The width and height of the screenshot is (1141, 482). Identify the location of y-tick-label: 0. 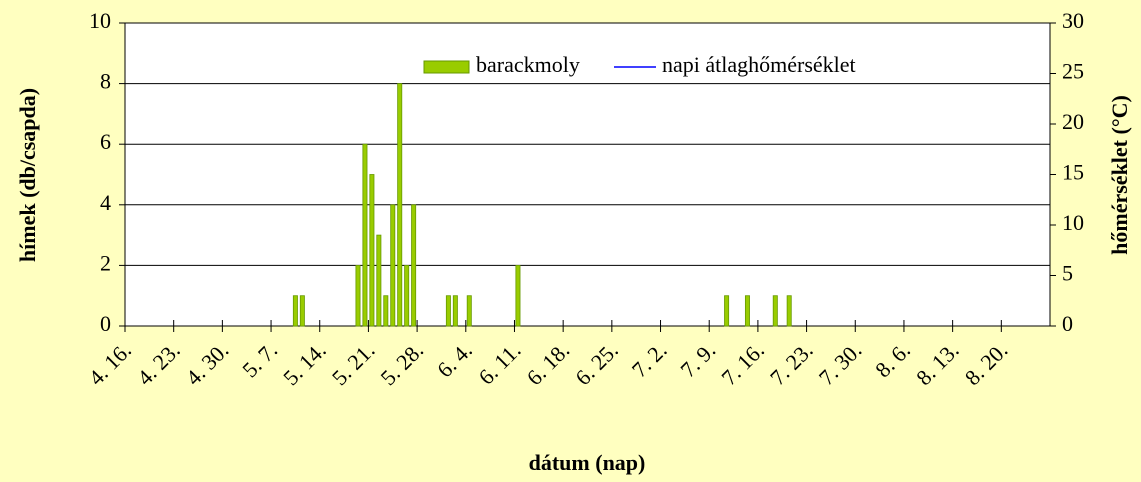
(105, 323).